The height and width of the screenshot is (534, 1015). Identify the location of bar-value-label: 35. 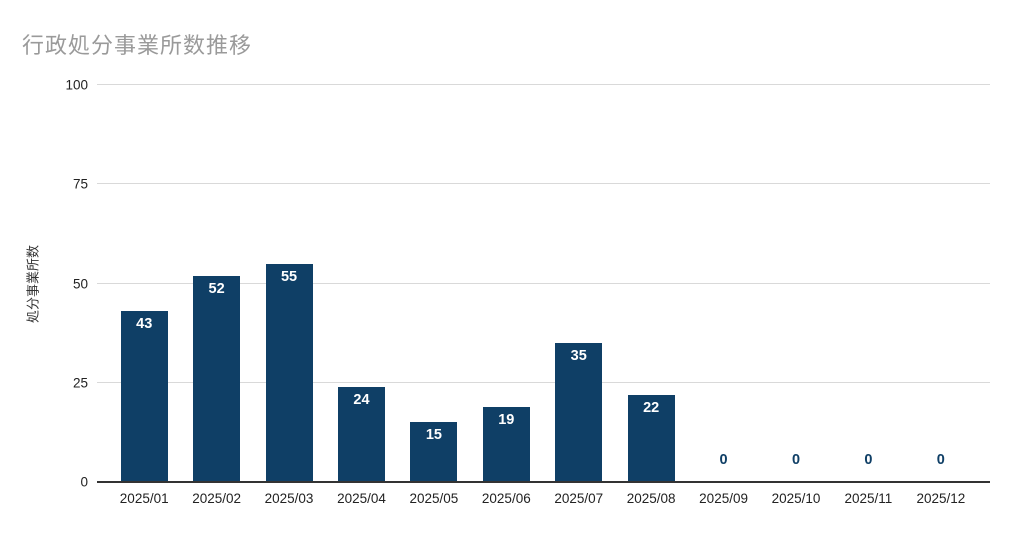
(578, 356).